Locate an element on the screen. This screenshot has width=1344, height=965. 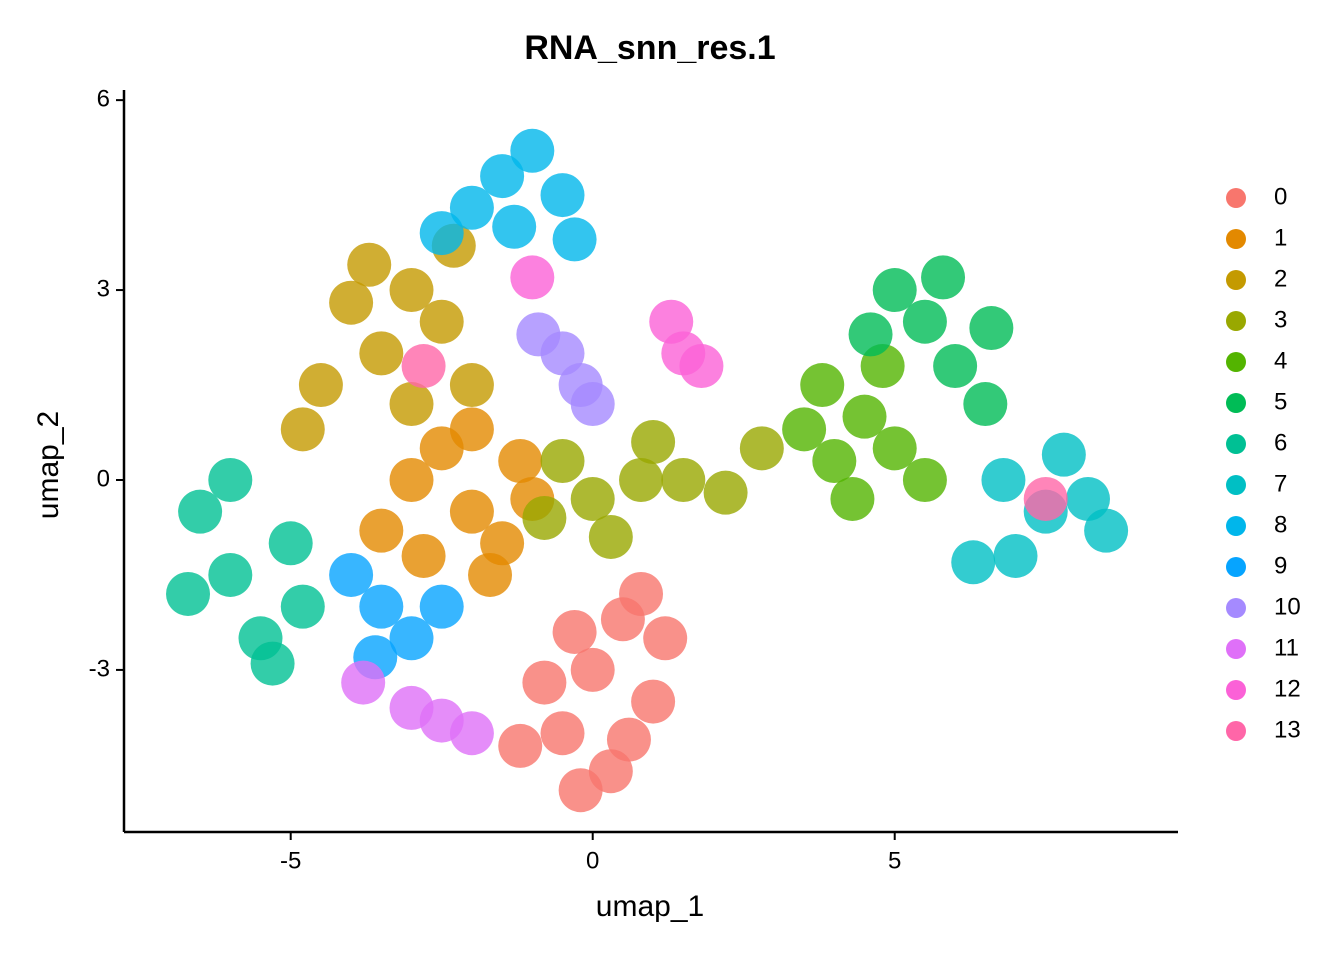
legend-label: 8 is located at coordinates (1280, 524).